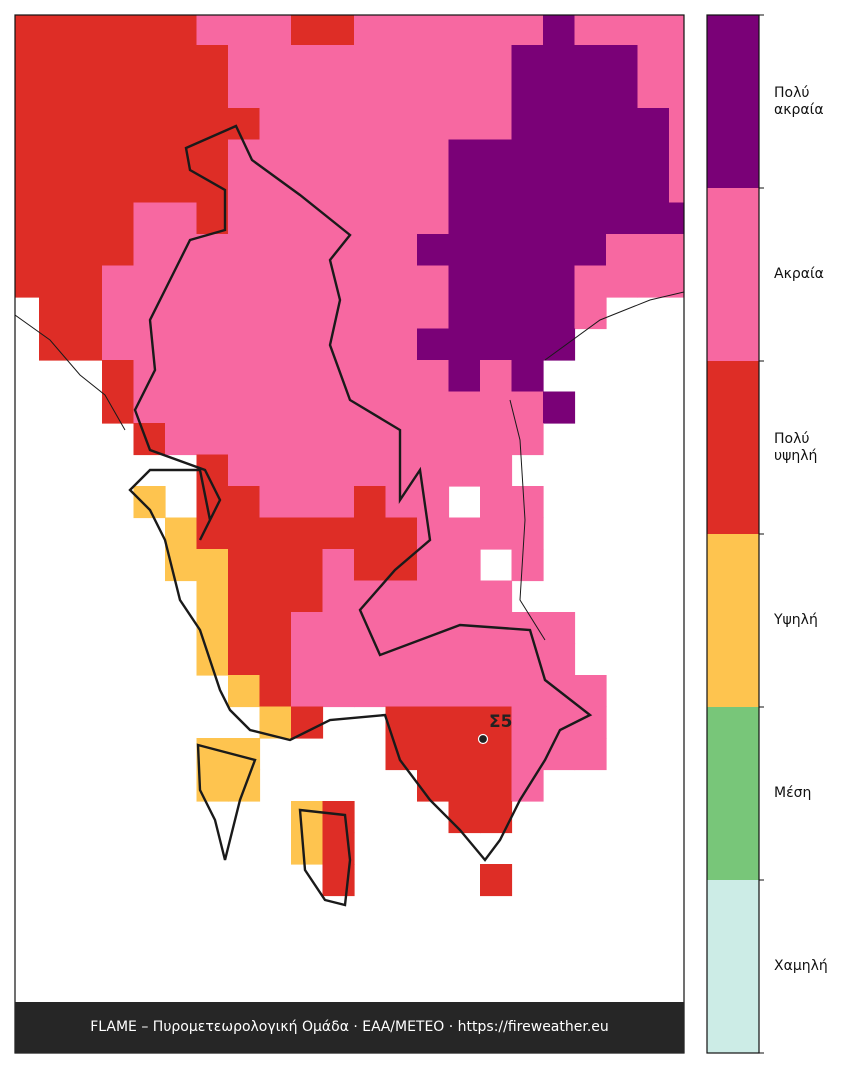  Describe the element at coordinates (501, 722) in the screenshot. I see `station-label: Σ5` at that location.